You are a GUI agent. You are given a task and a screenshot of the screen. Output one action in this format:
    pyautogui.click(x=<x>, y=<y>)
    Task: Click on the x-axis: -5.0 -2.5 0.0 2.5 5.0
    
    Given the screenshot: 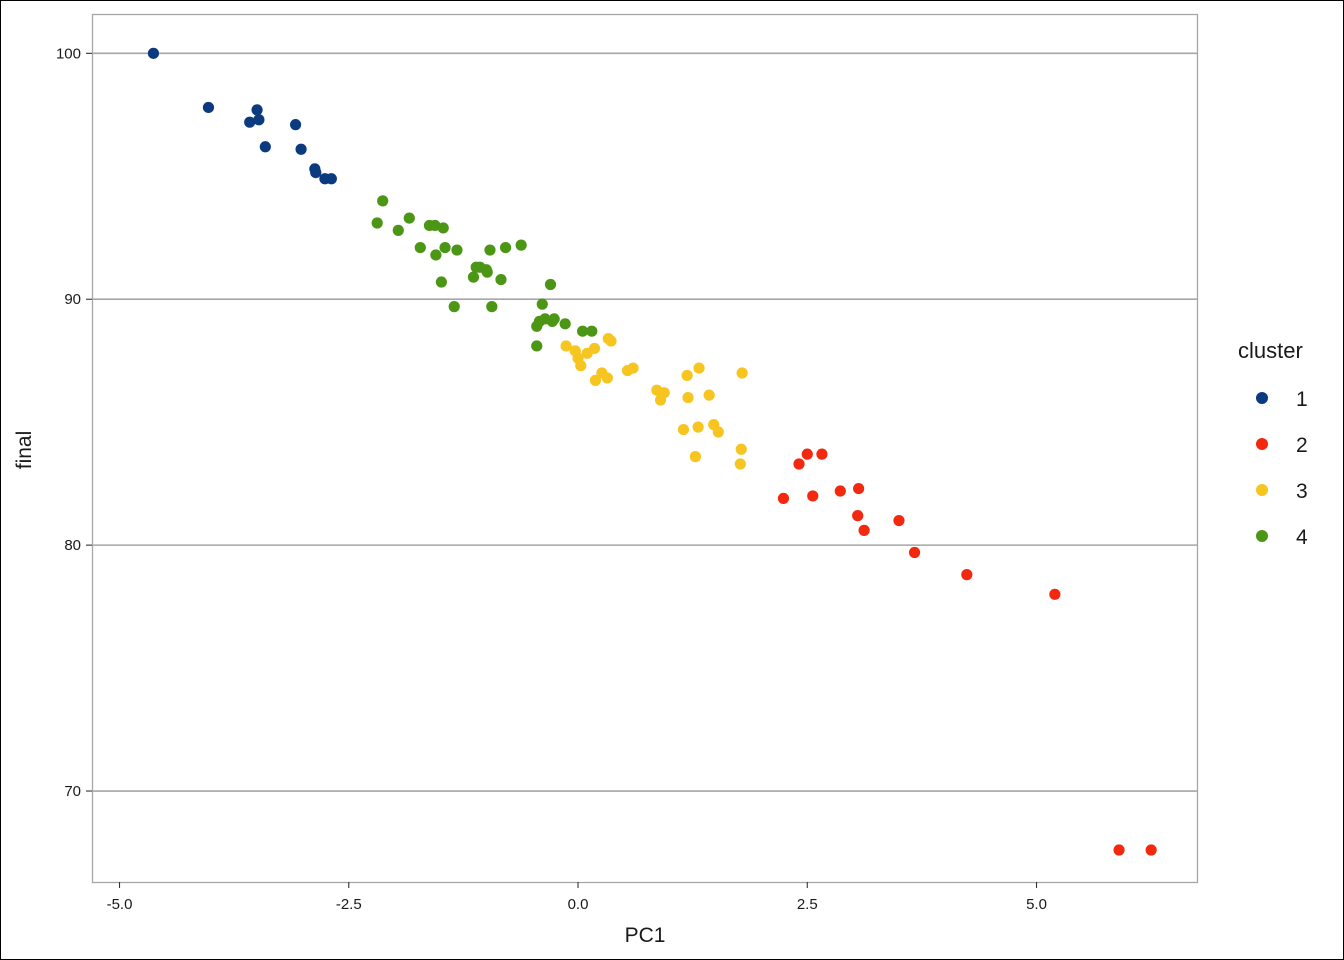 What is the action you would take?
    pyautogui.click(x=577, y=897)
    